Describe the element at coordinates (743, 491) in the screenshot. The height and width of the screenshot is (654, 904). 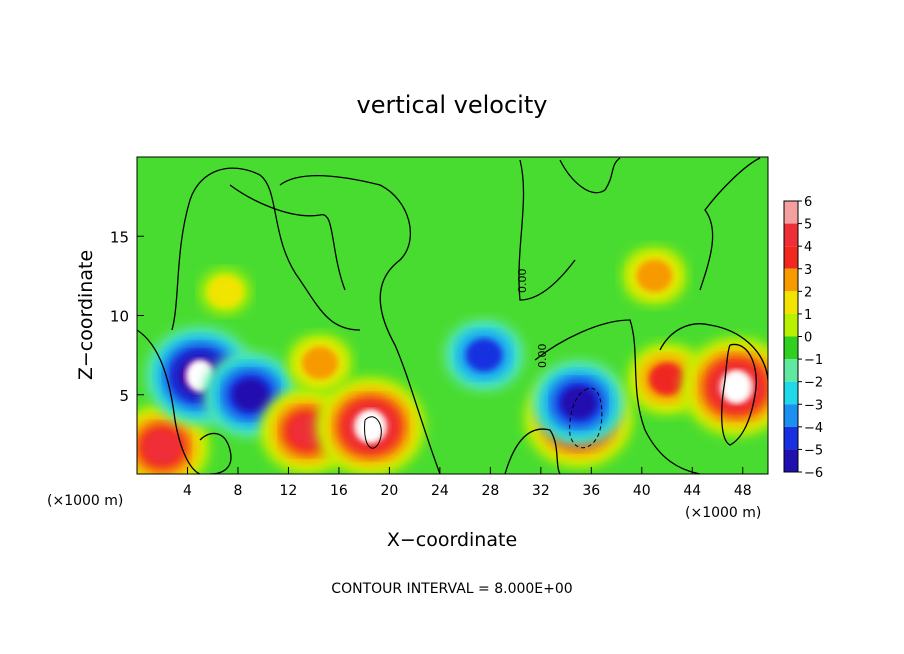
I see `x-tick-label: 48` at that location.